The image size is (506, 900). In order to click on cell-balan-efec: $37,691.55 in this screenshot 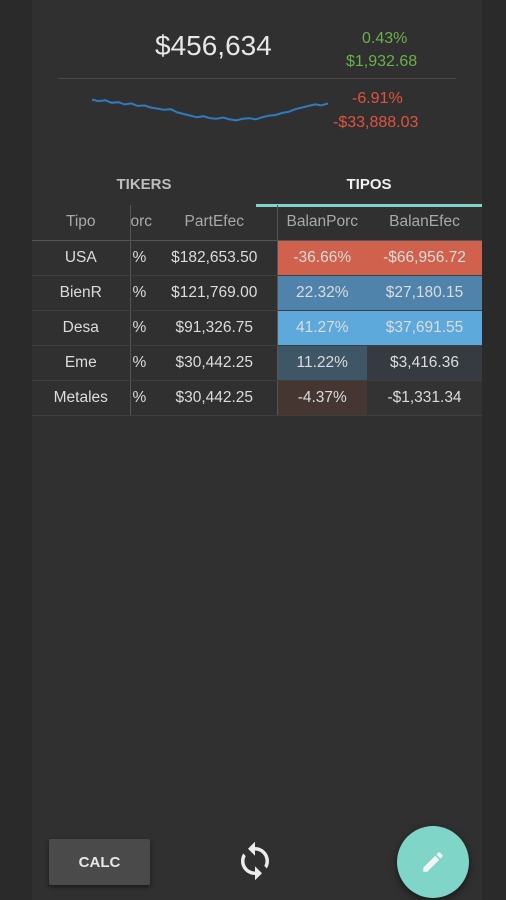, I will do `click(424, 328)`.